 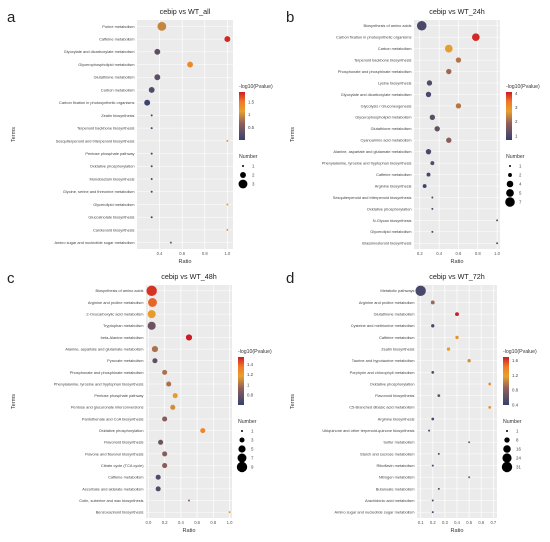 What do you see at coordinates (457, 11) in the screenshot?
I see `panel-title: cebip vs WT_24h` at bounding box center [457, 11].